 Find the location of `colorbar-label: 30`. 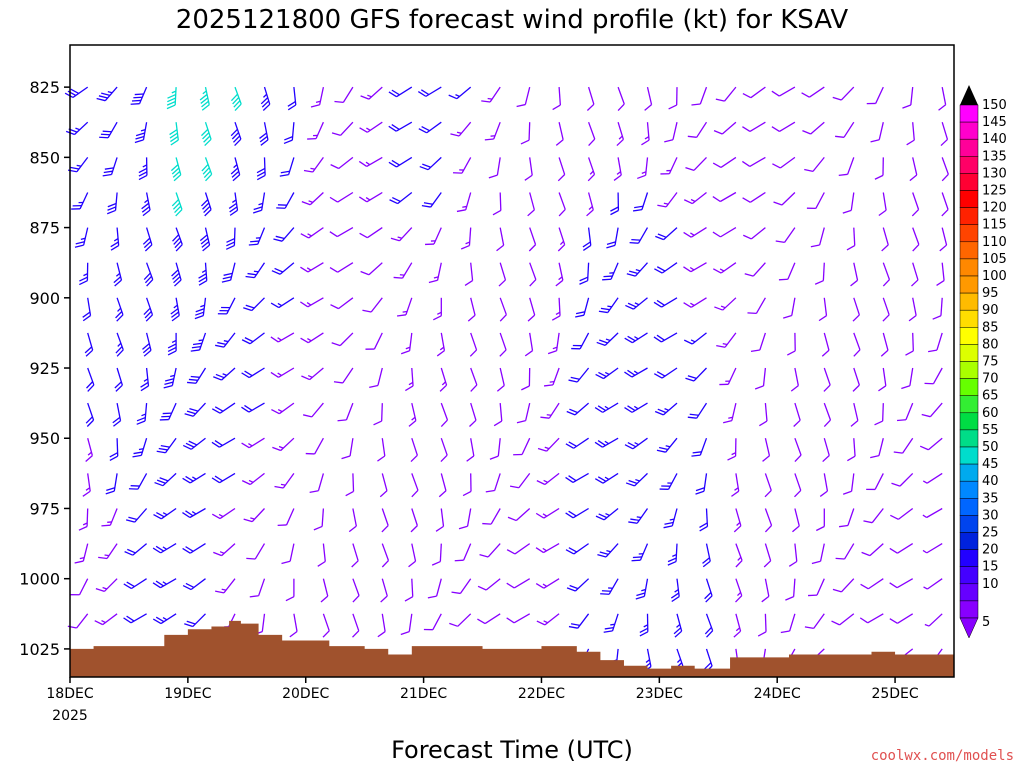

colorbar-label: 30 is located at coordinates (990, 515).